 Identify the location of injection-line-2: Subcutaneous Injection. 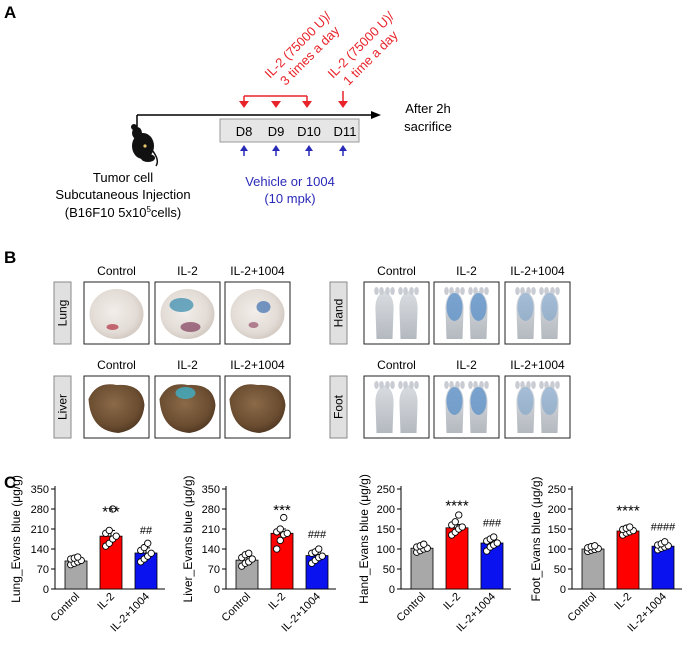
(122, 194).